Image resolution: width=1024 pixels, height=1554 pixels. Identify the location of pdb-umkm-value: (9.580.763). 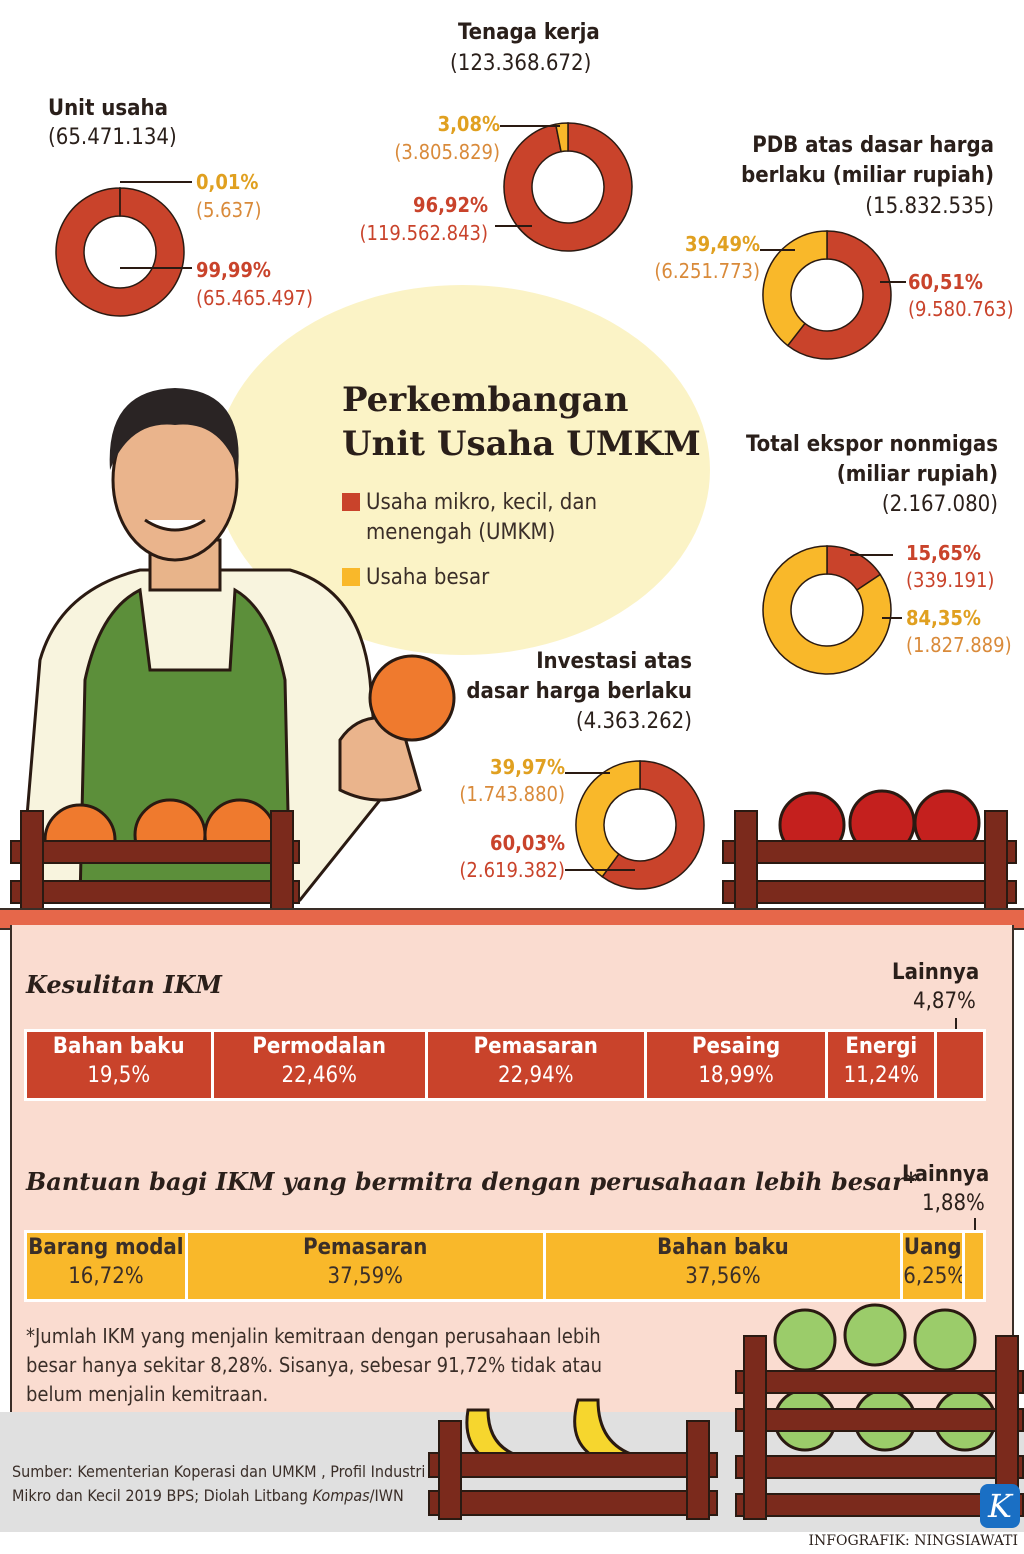
(961, 309).